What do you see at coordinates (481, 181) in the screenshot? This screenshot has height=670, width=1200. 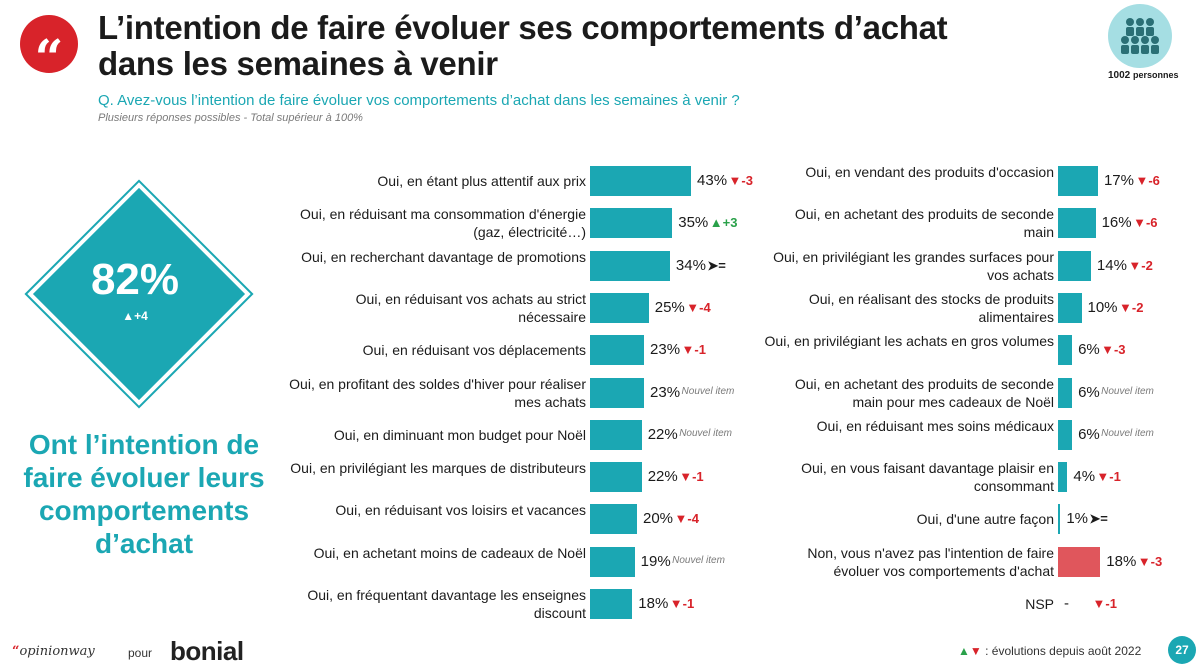 I see `bar-label: Oui, en étant plus attentif aux prix` at bounding box center [481, 181].